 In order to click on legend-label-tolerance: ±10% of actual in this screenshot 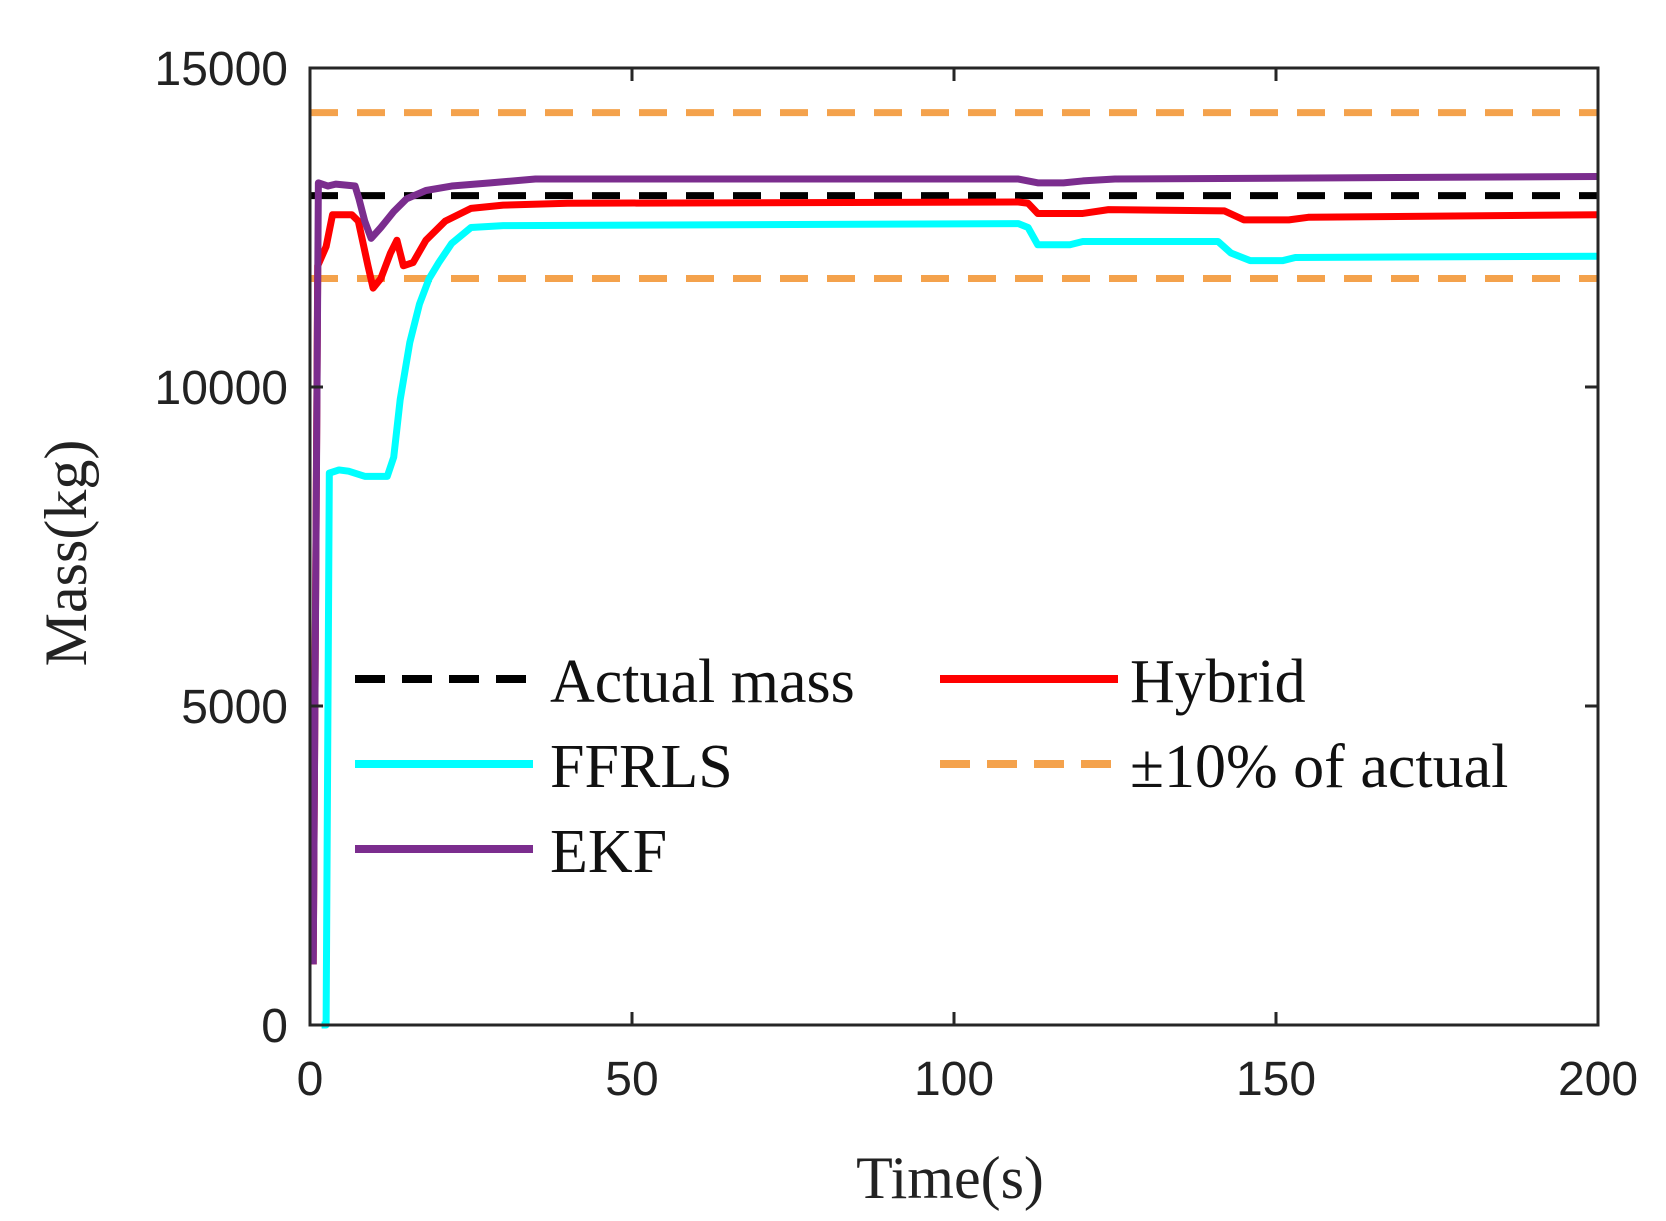, I will do `click(1319, 767)`.